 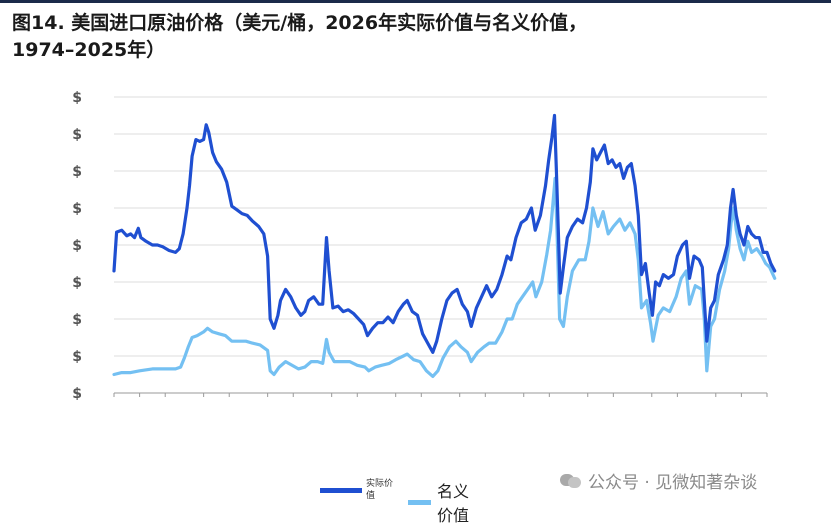 I want to click on legend-item-nominal: 名义价值, so click(x=440, y=502).